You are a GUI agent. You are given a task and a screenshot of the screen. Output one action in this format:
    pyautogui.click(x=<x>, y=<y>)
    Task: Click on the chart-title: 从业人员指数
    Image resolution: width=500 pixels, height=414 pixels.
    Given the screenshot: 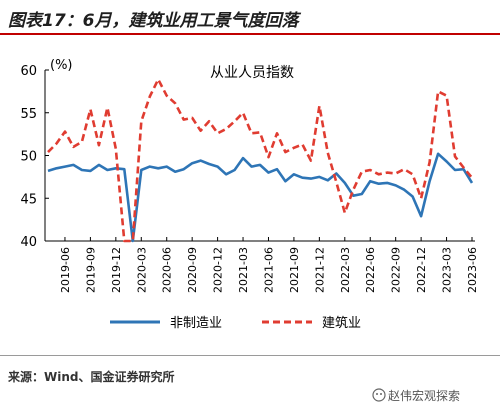 What is the action you would take?
    pyautogui.click(x=252, y=73)
    